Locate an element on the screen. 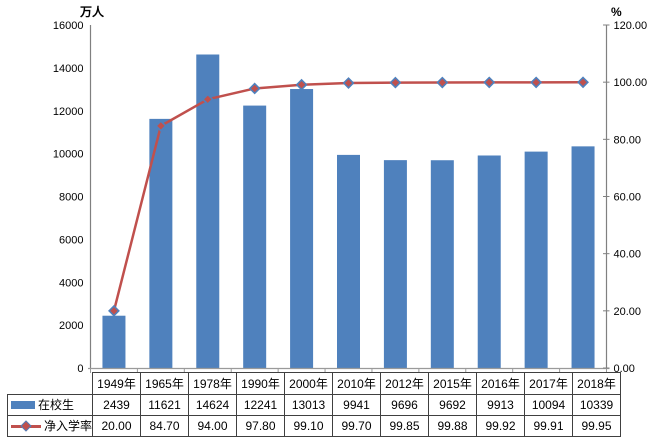 The width and height of the screenshot is (650, 448). legend-diamond-icon is located at coordinates (26, 425).